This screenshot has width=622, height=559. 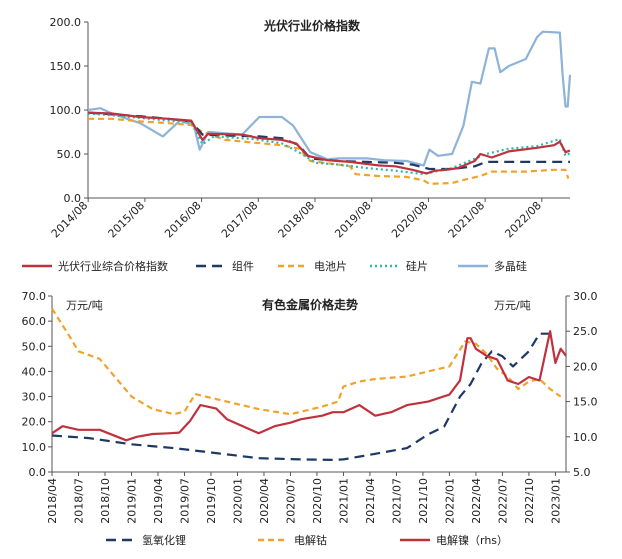 What do you see at coordinates (70, 220) in the screenshot?
I see `x-tick-label: 2014/08` at bounding box center [70, 220].